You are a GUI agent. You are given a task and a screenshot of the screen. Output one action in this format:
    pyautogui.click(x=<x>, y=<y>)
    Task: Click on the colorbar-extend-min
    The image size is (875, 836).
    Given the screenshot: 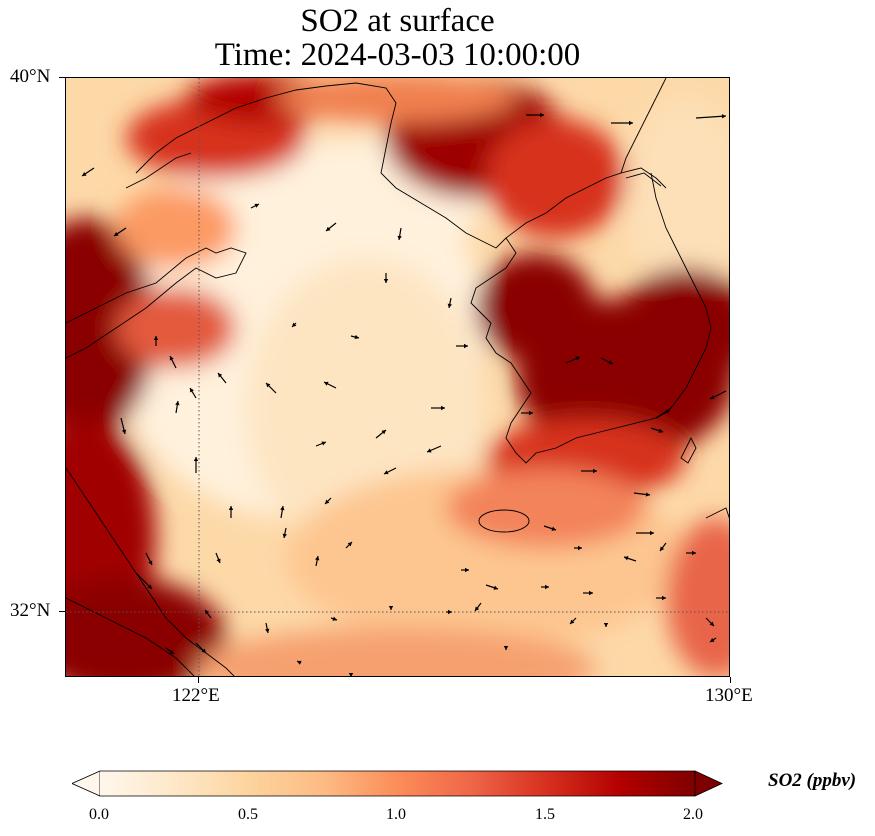 What is the action you would take?
    pyautogui.click(x=86, y=783)
    